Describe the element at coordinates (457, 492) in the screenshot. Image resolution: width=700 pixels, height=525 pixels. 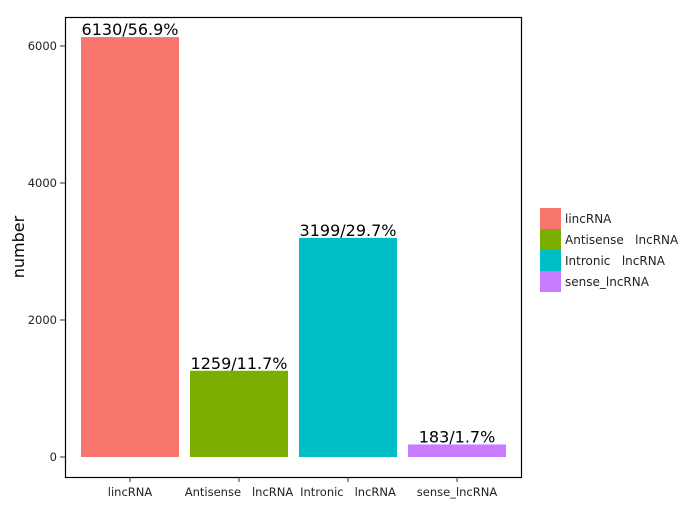
I see `x-tick-label: sense_lncRNA` at that location.